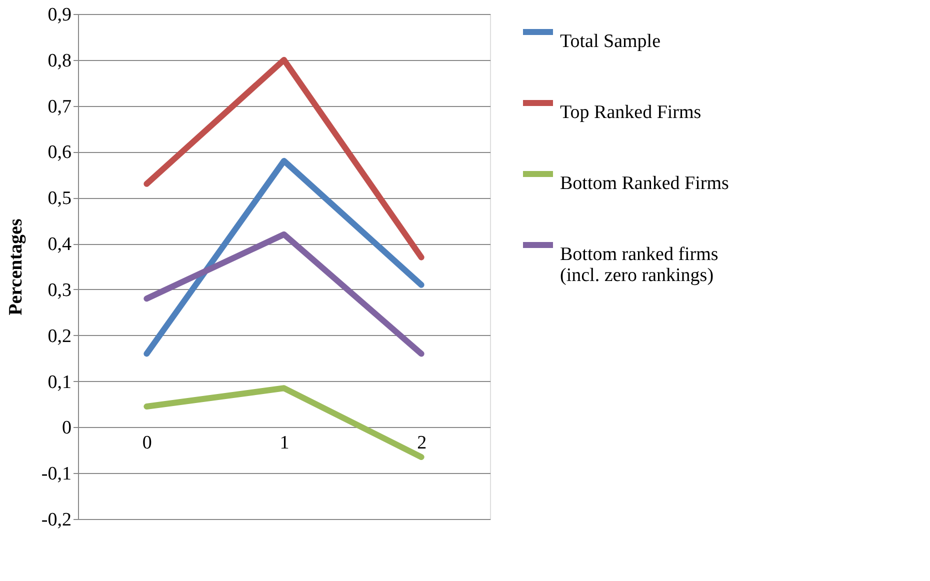 This screenshot has height=581, width=930. What do you see at coordinates (422, 443) in the screenshot?
I see `x-tick-label: 2` at bounding box center [422, 443].